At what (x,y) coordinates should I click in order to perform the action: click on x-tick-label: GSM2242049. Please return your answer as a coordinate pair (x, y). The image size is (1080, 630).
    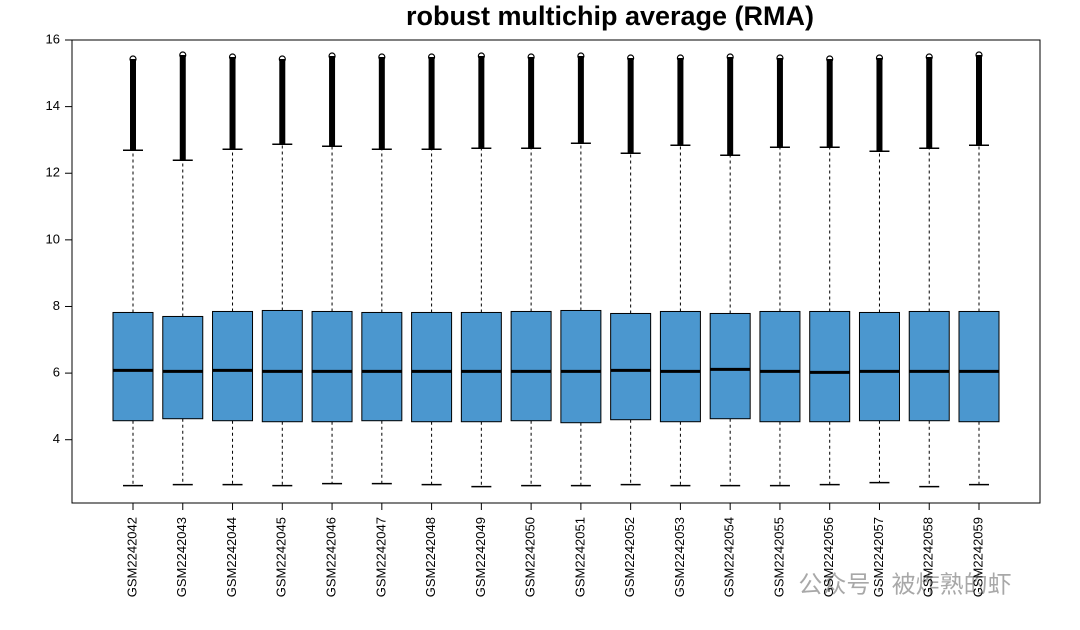
    Looking at the image, I should click on (480, 557).